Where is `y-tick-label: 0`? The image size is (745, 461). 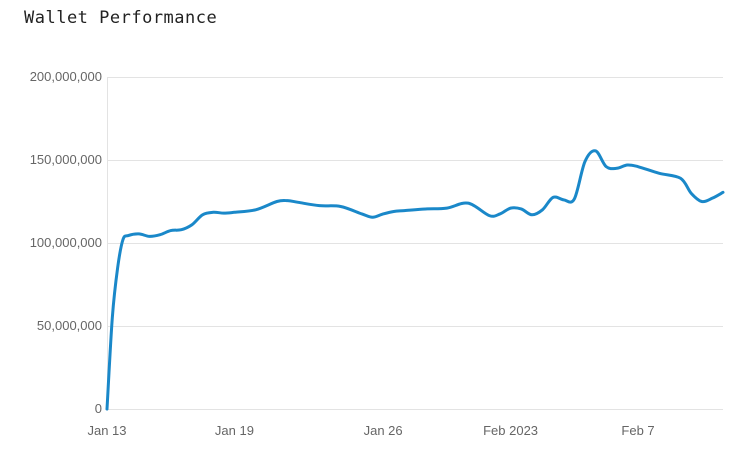
y-tick-label: 0 is located at coordinates (98, 408).